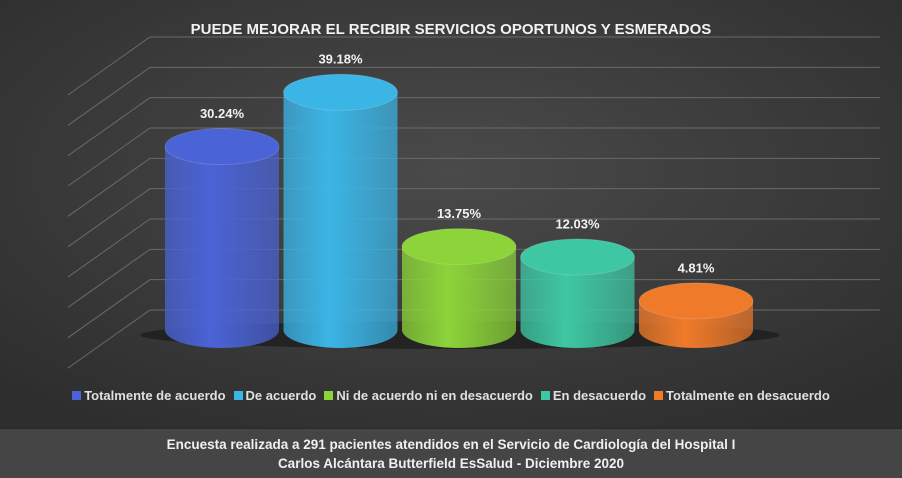 The image size is (902, 478). Describe the element at coordinates (459, 213) in the screenshot. I see `data-label: 13.75%` at that location.